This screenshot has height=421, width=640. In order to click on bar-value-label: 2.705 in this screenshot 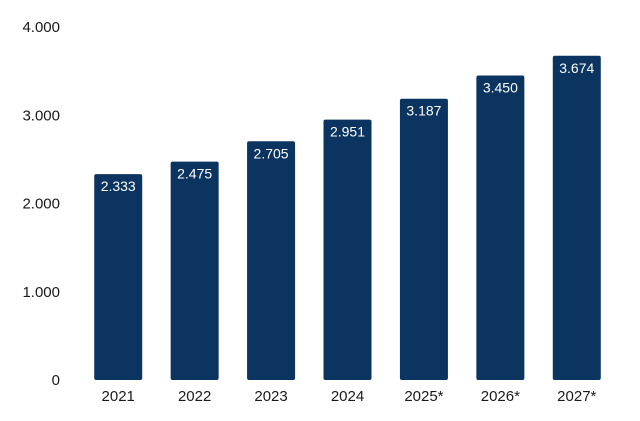, I will do `click(271, 153)`.